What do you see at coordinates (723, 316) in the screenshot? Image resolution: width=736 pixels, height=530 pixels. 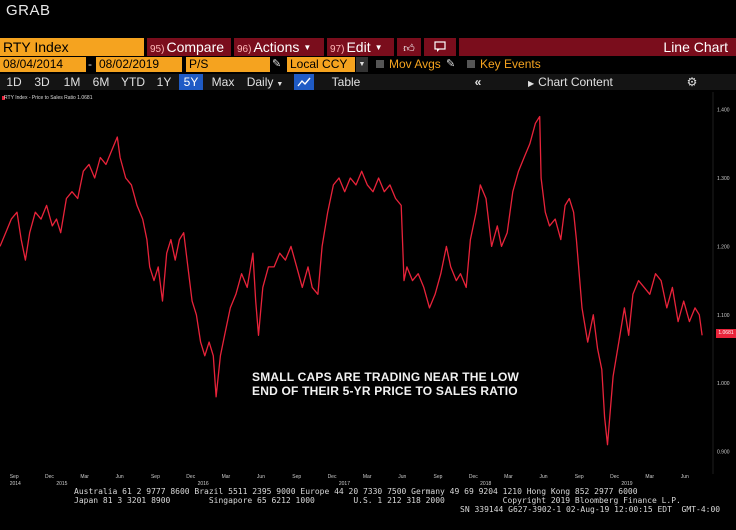 I see `y-tick-label: 1.100` at bounding box center [723, 316].